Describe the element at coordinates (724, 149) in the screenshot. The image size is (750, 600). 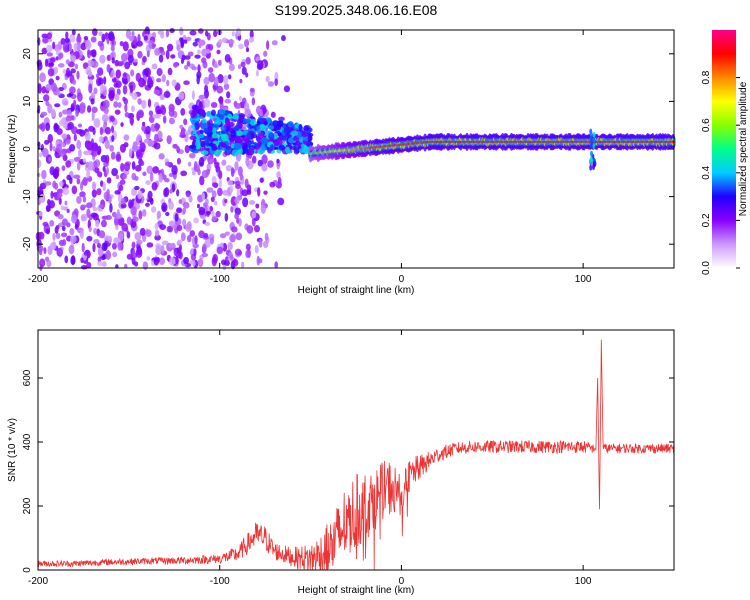
I see `colorbar-gradient` at that location.